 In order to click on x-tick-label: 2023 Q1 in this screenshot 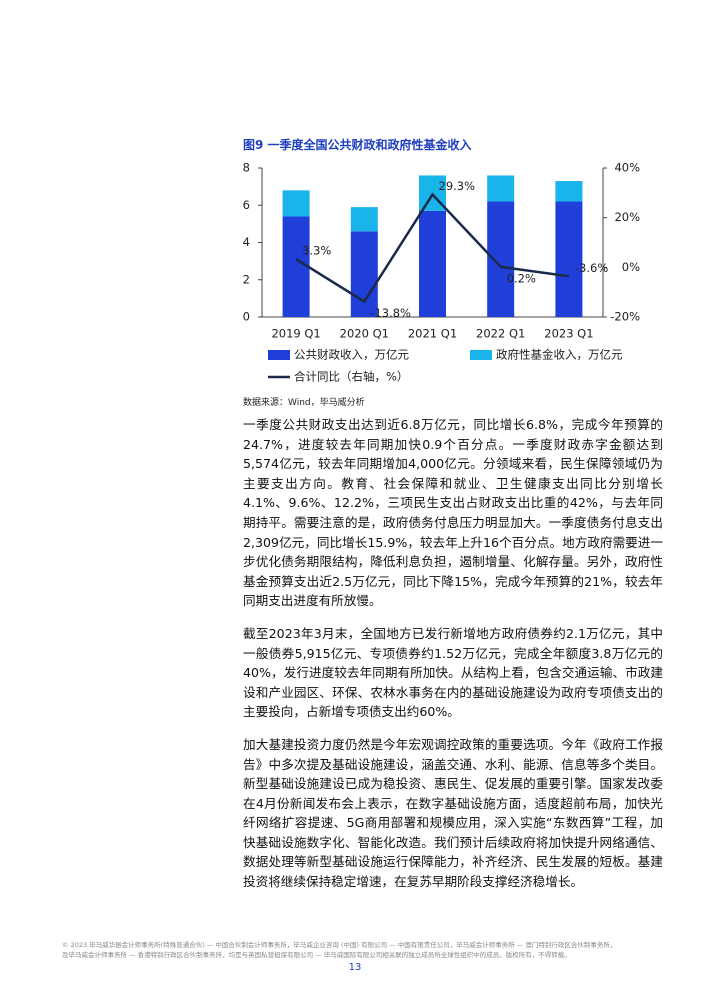, I will do `click(568, 334)`.